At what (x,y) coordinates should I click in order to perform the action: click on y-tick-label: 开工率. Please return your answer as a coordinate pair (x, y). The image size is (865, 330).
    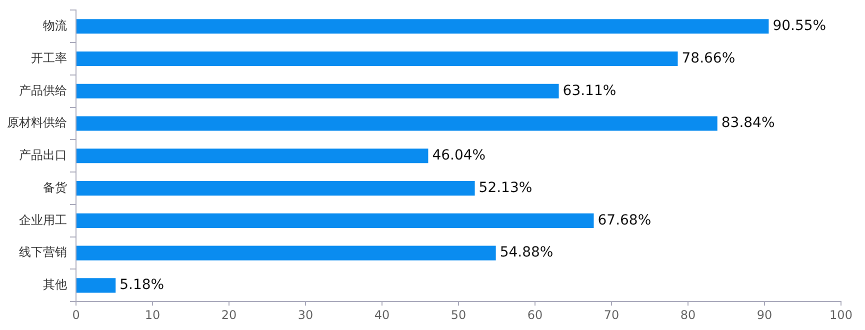
    Looking at the image, I should click on (49, 57).